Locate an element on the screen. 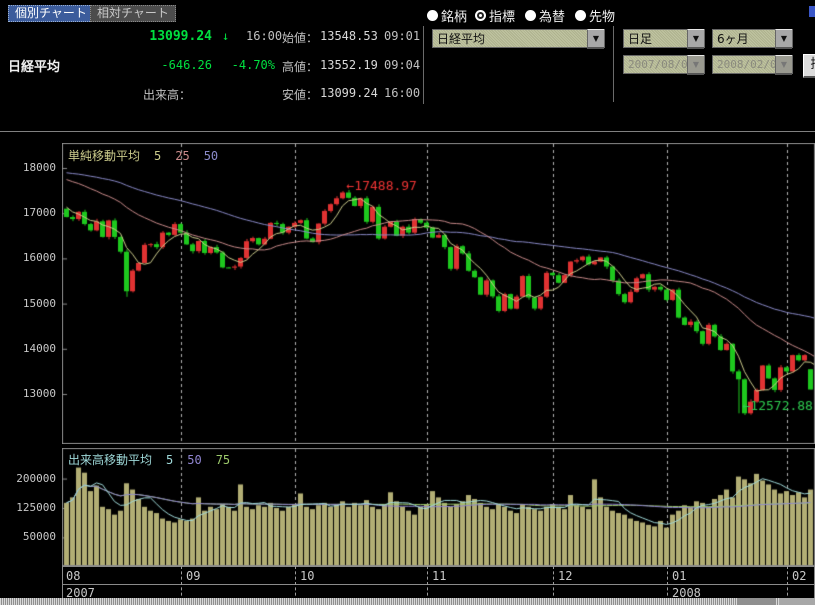 The image size is (815, 605). symbol-select: 日経平均 ▼ is located at coordinates (518, 38).